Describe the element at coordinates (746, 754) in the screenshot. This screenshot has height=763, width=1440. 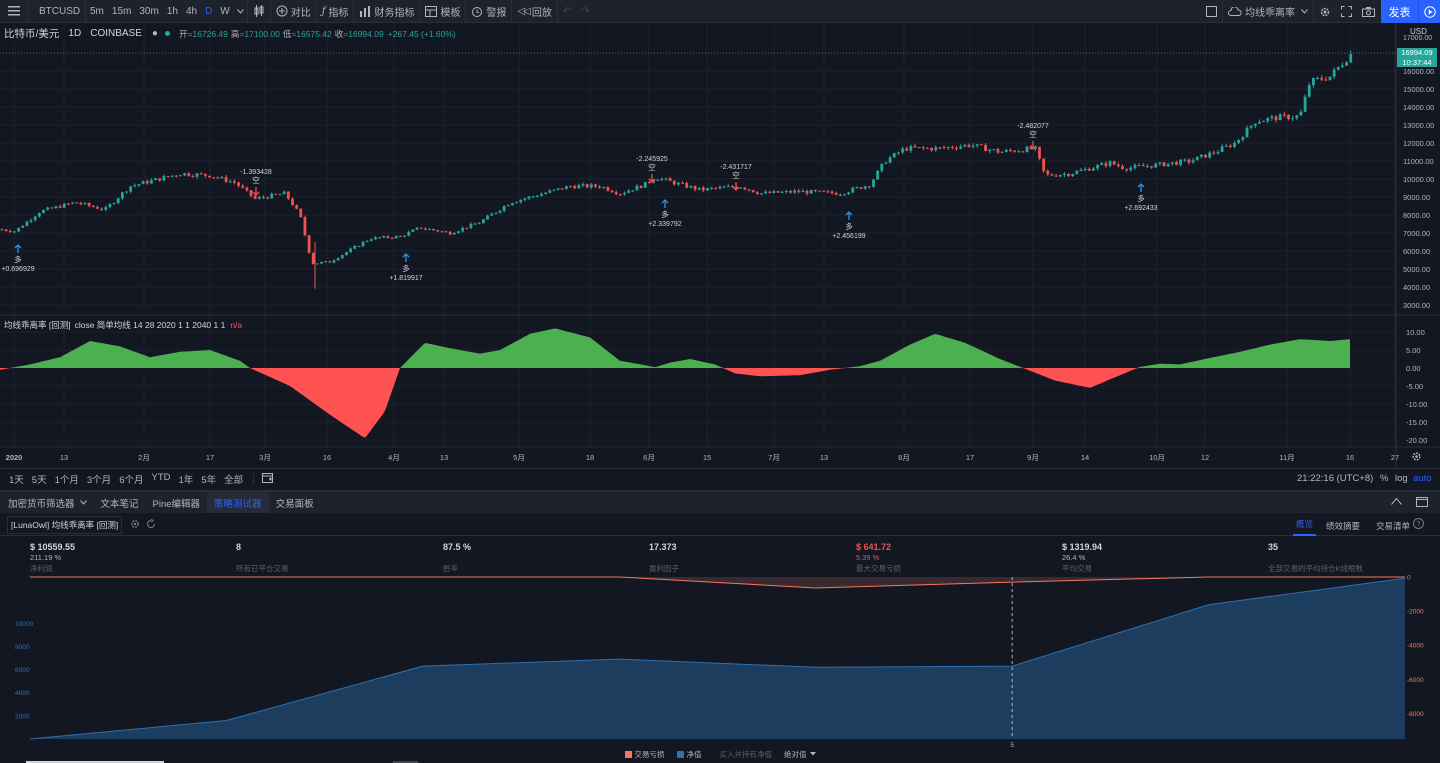
I see `legend-buyhold: 买入并持有净值` at that location.